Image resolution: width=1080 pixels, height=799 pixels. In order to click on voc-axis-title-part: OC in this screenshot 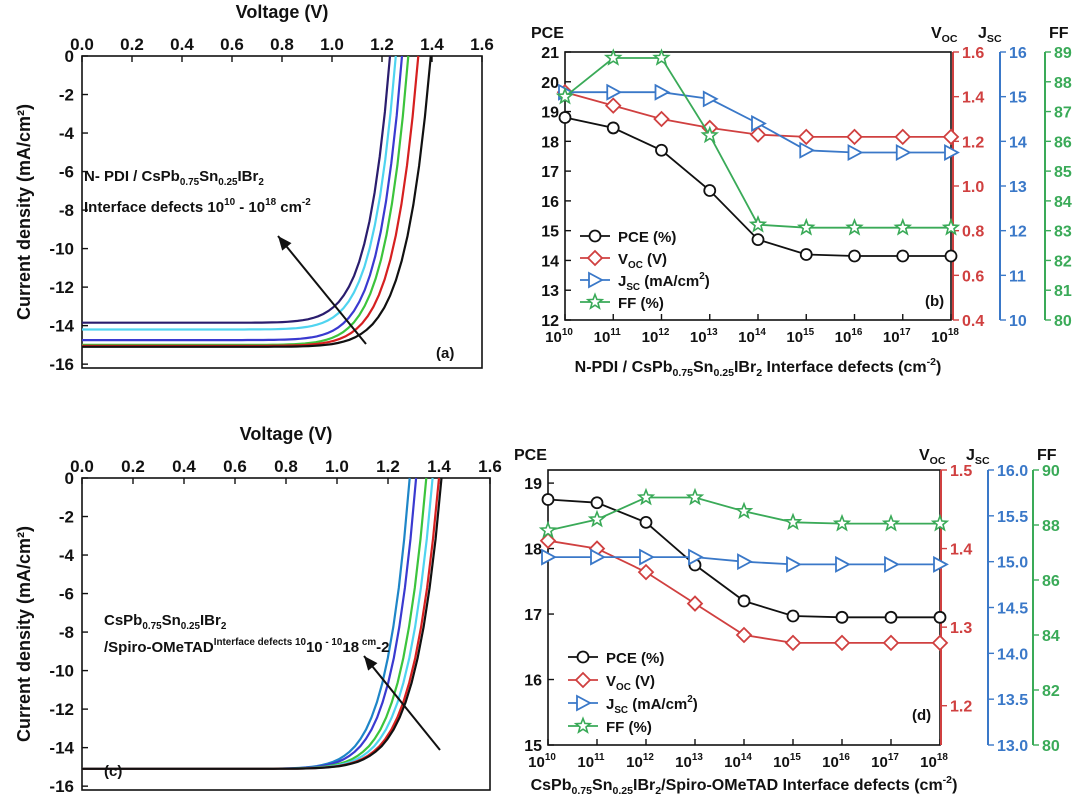, I will do `click(950, 39)`.